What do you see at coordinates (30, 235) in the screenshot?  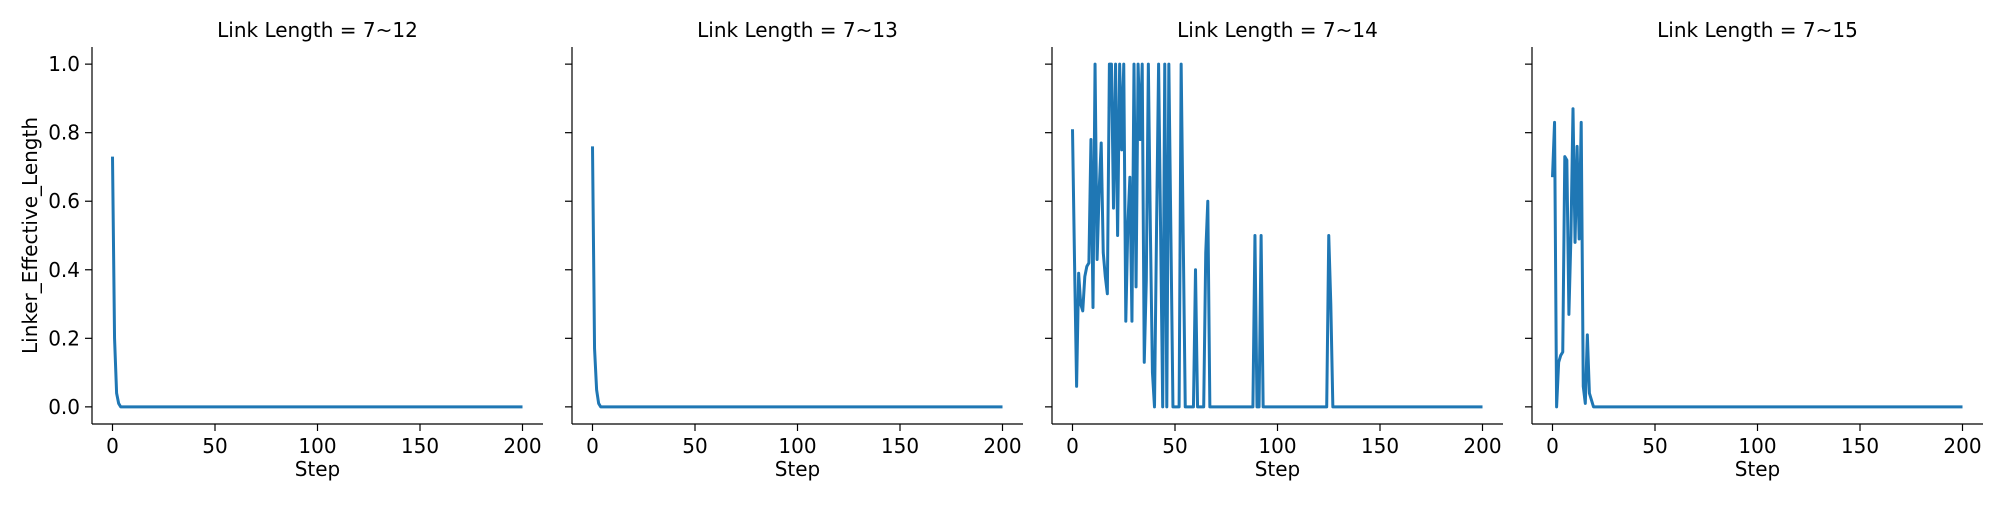 I see `y-axis-label: Linker_Effective_Length` at bounding box center [30, 235].